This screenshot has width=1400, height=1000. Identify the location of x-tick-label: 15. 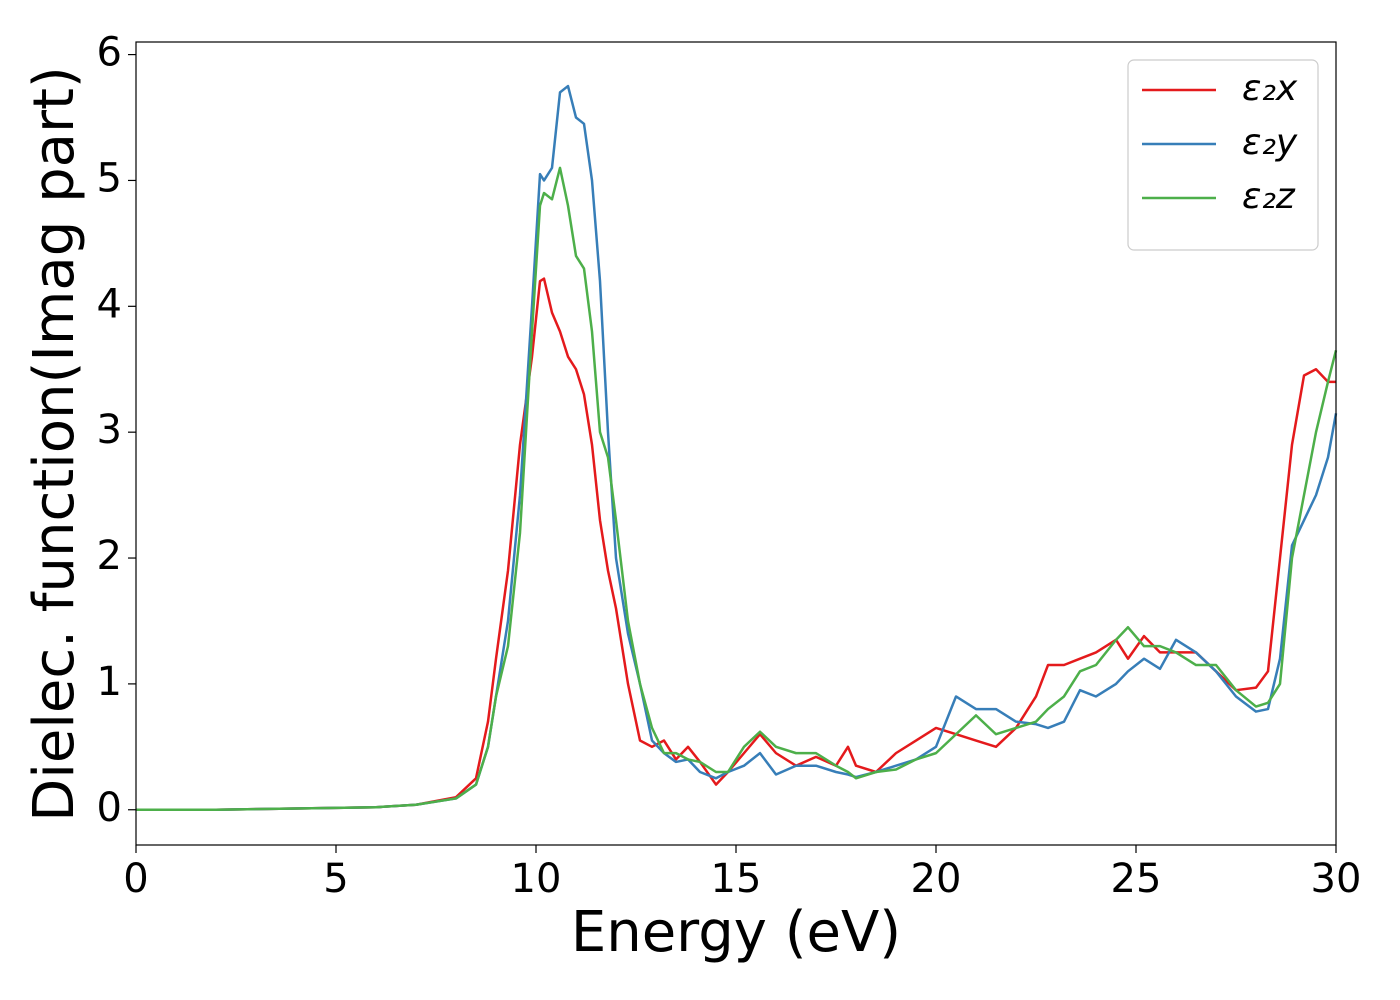
(736, 879).